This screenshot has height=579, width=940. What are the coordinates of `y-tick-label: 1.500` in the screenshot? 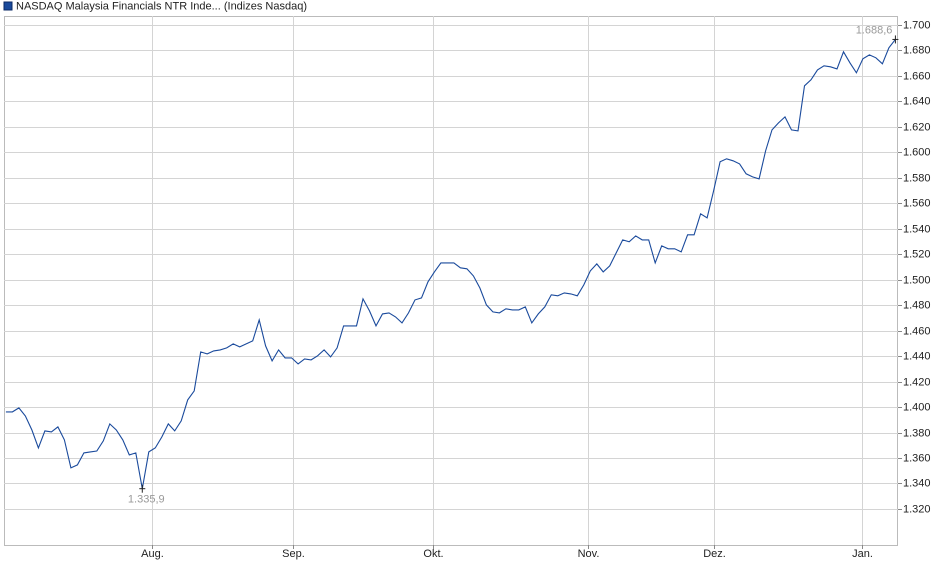 It's located at (917, 280).